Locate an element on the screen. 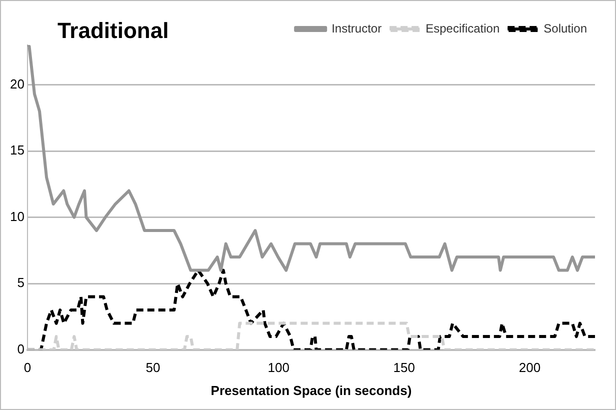  x-tick-label: 50 is located at coordinates (153, 368).